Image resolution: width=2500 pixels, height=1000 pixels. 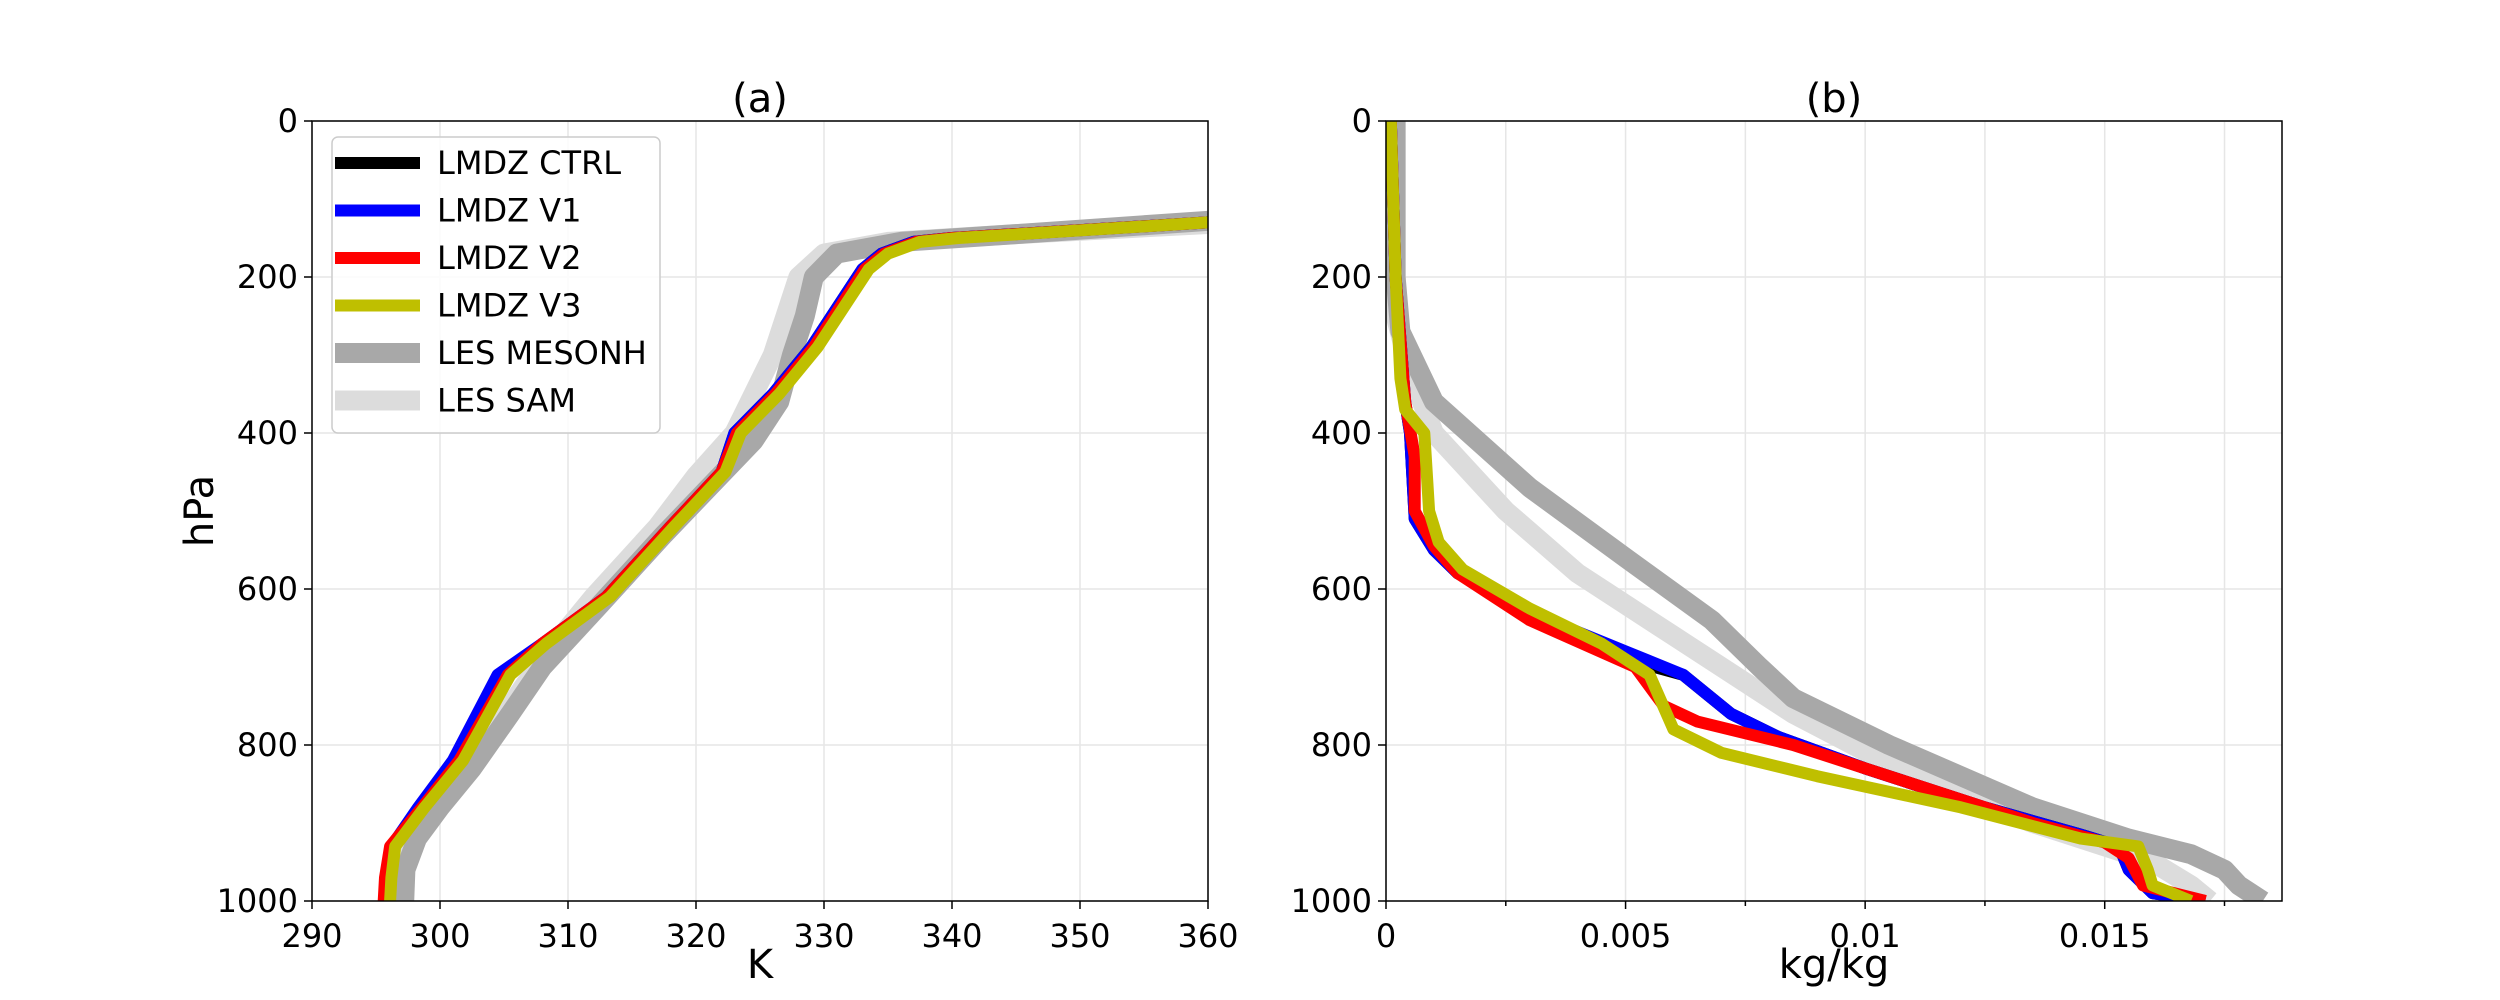 What do you see at coordinates (1834, 965) in the screenshot?
I see `panel-b-x-axis-label: kg/kg` at bounding box center [1834, 965].